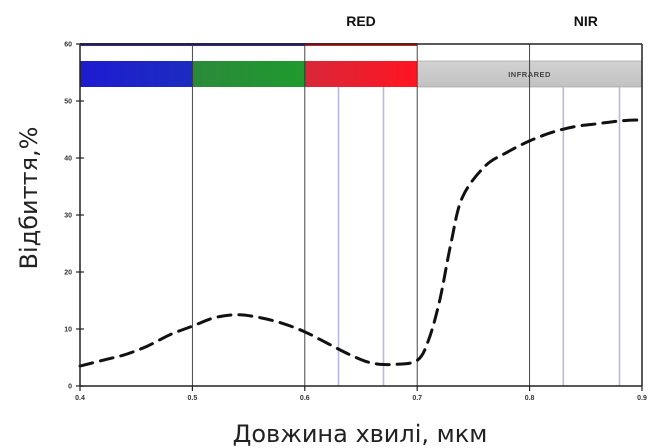 This screenshot has width=665, height=448. What do you see at coordinates (68, 159) in the screenshot?
I see `y-tick-label: 40` at bounding box center [68, 159].